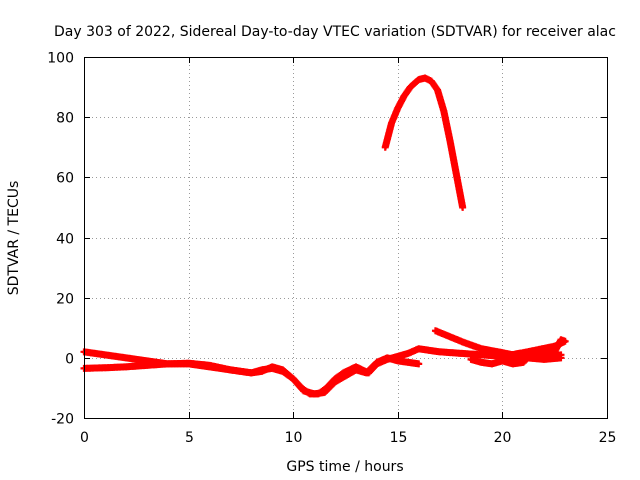 Image resolution: width=640 pixels, height=480 pixels. Describe the element at coordinates (62, 420) in the screenshot. I see `y-tick-label: -20` at that location.